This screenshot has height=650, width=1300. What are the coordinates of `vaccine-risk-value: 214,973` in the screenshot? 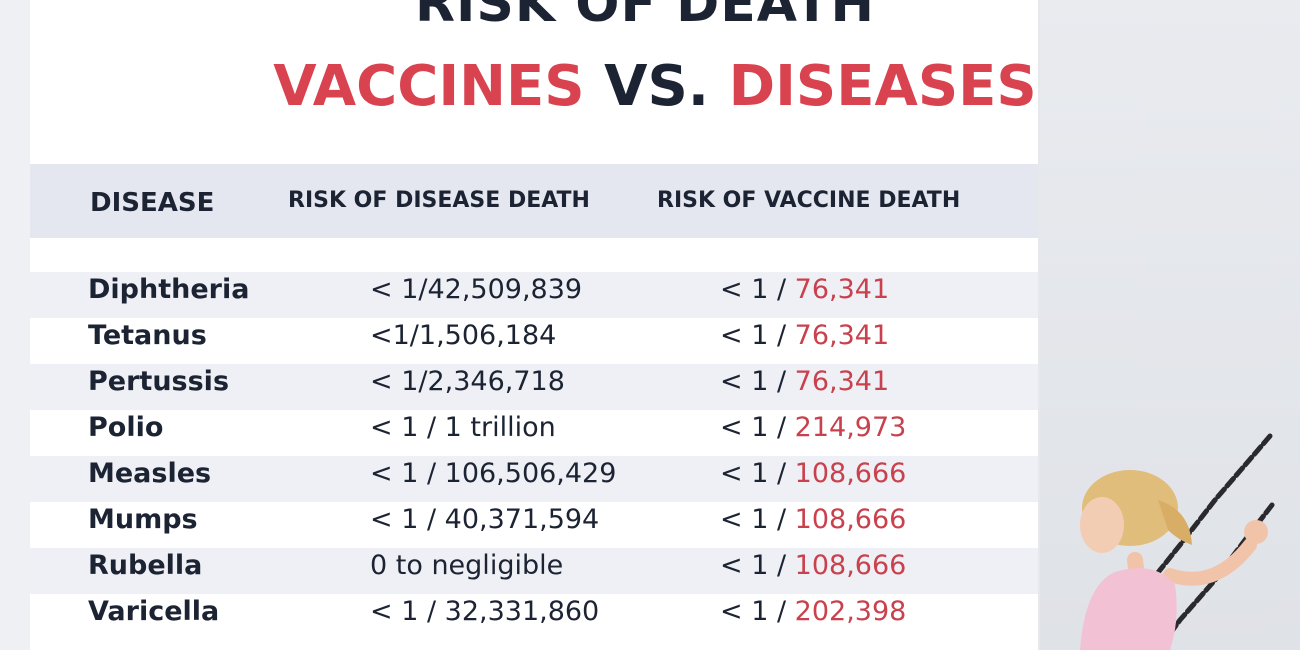 It's located at (850, 427).